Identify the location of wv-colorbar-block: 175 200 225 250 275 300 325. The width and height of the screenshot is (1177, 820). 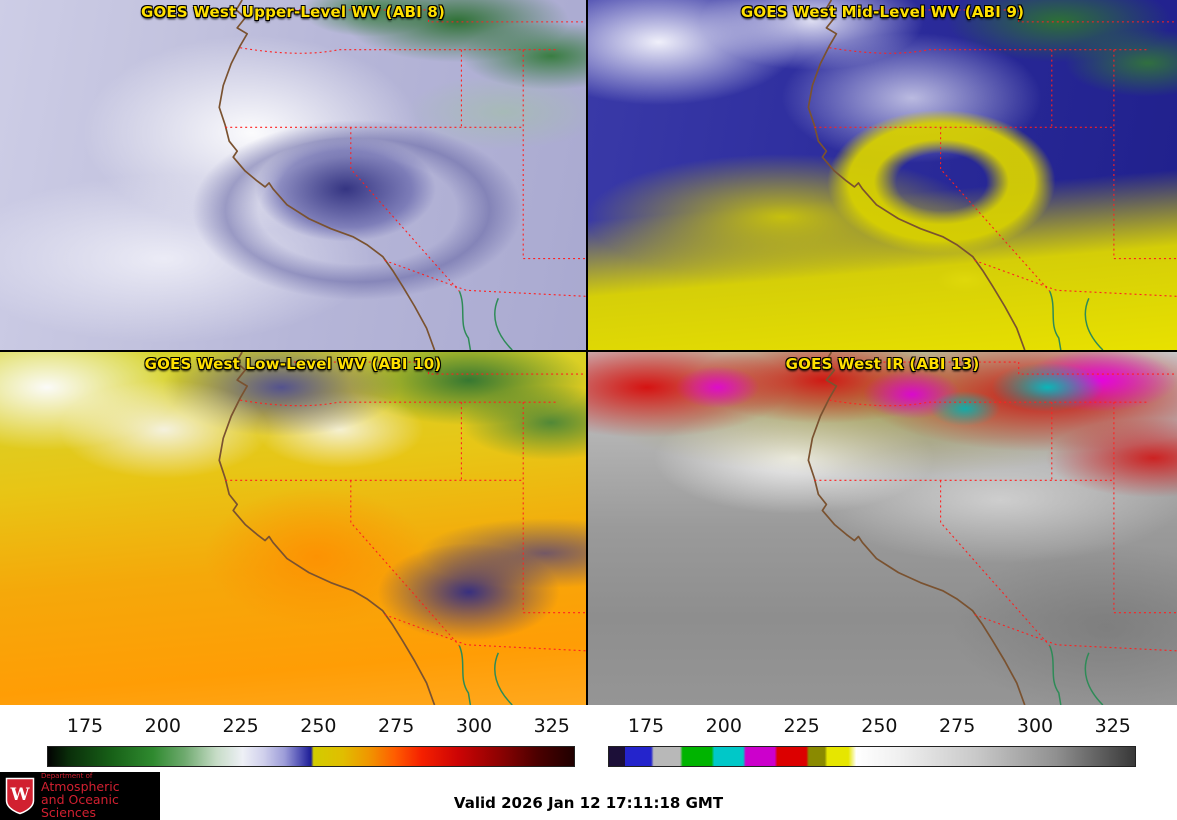
(294, 737).